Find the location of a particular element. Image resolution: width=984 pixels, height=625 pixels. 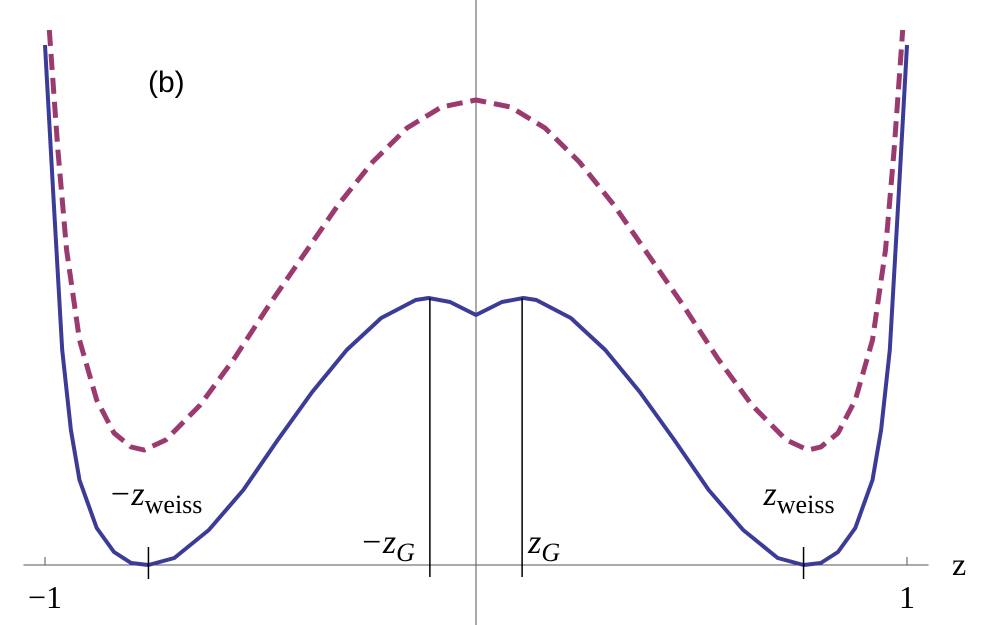

annotation: zweiss is located at coordinates (799, 497).